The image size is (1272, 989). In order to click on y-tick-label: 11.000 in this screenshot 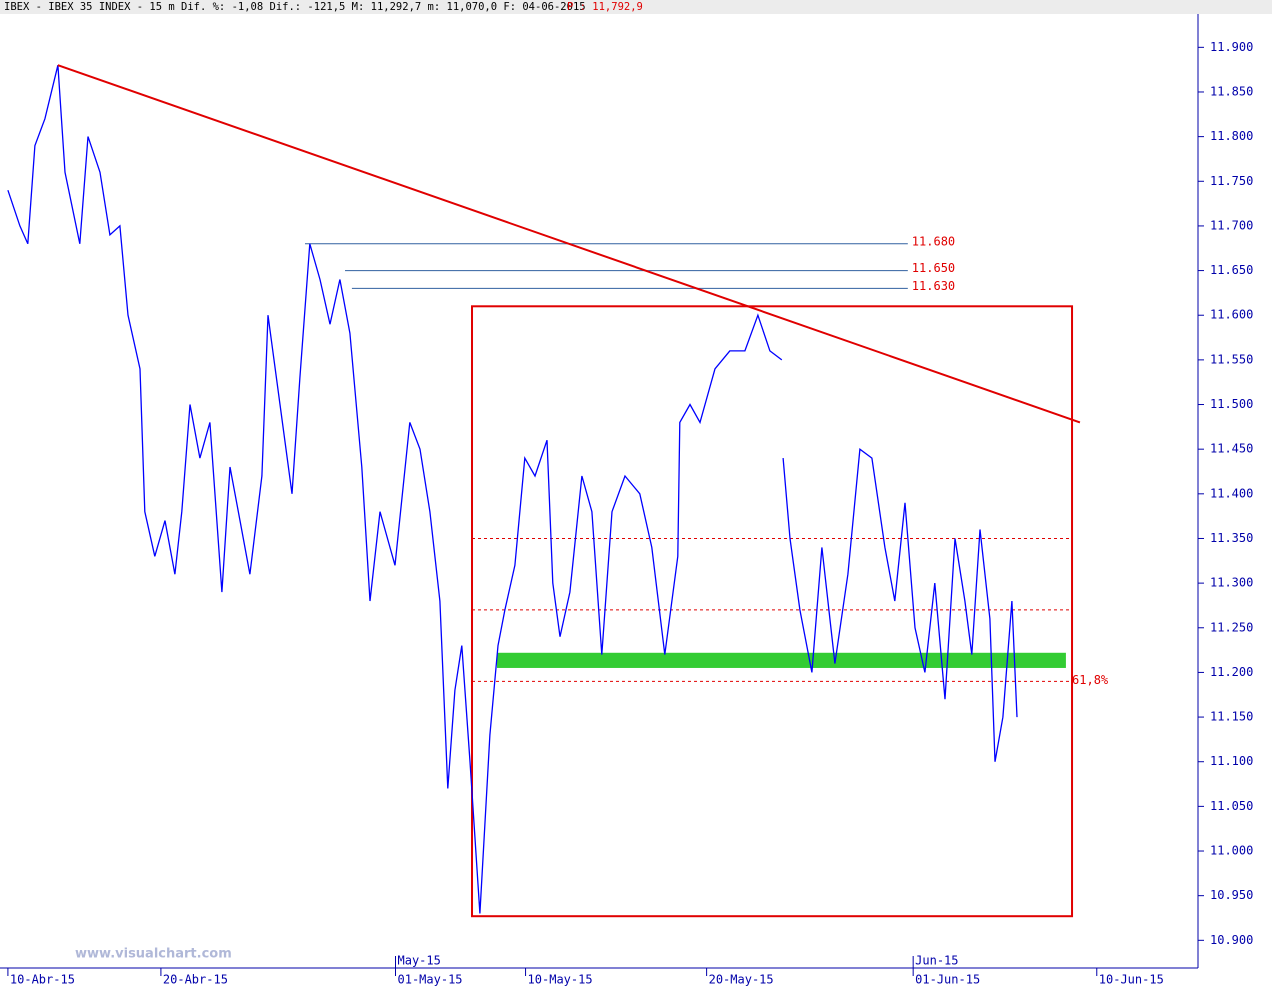, I will do `click(1231, 851)`.